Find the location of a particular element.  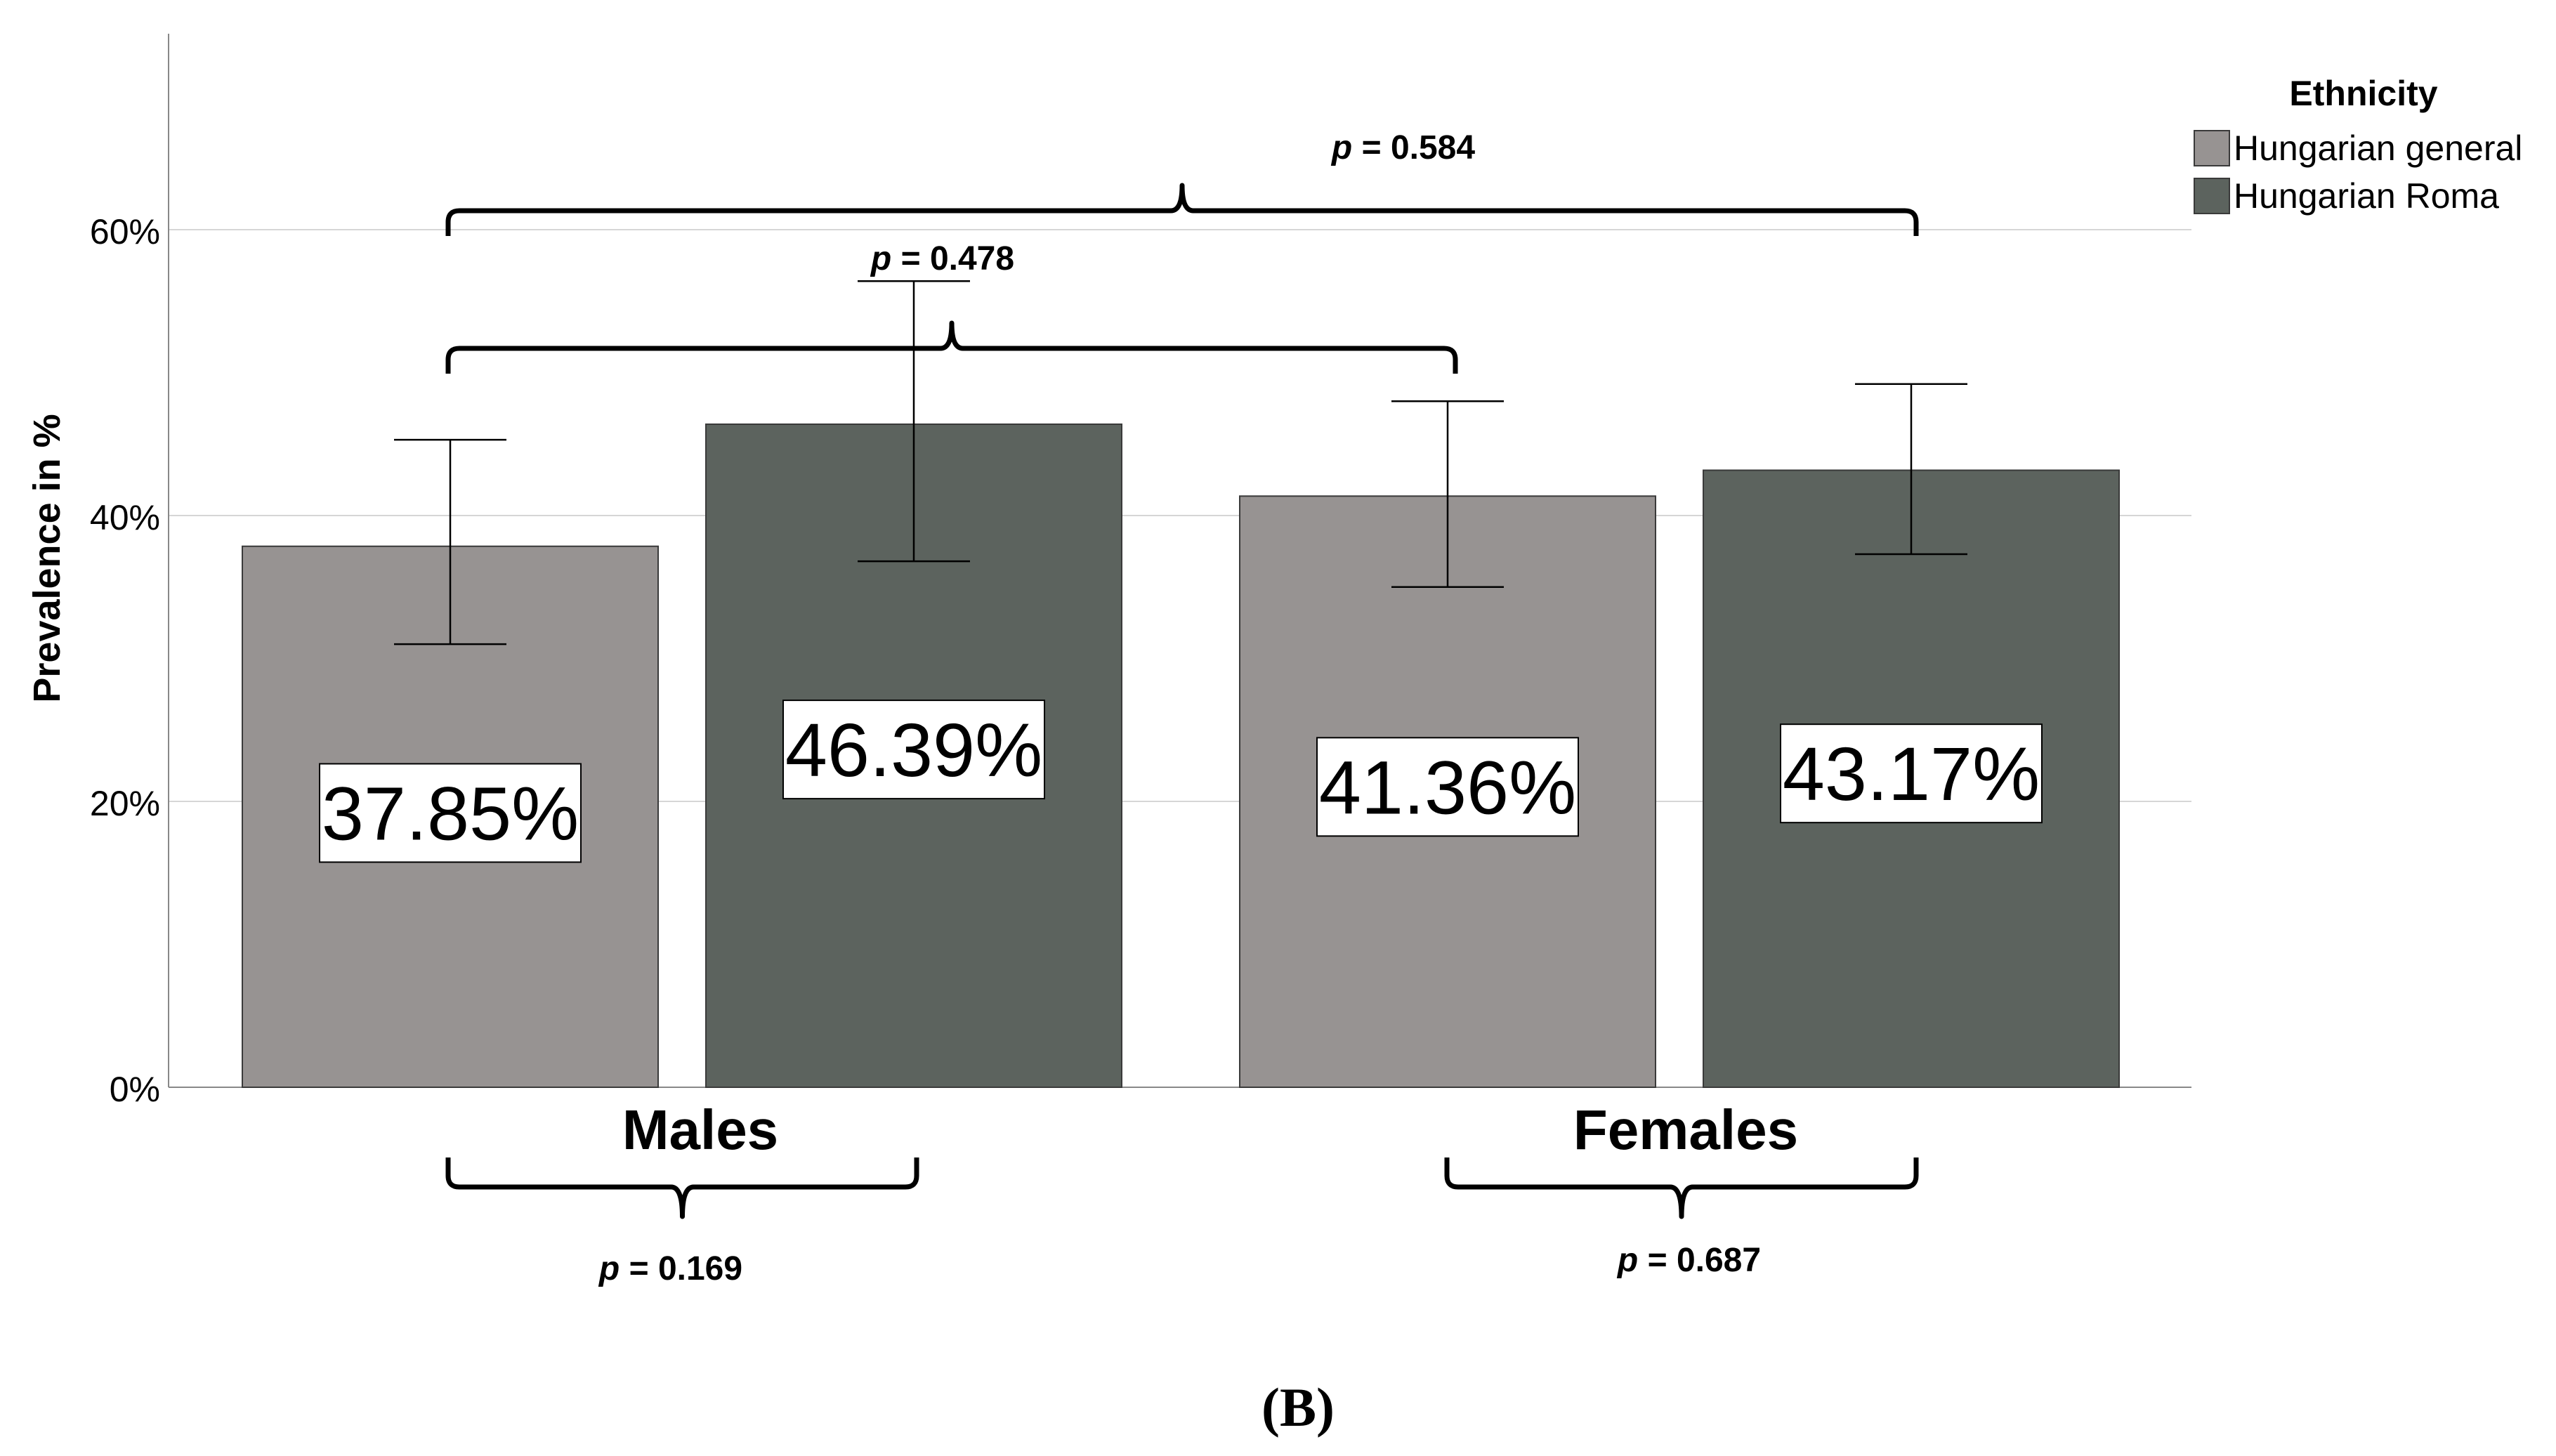

y-tick-label: 40% is located at coordinates (125, 517).